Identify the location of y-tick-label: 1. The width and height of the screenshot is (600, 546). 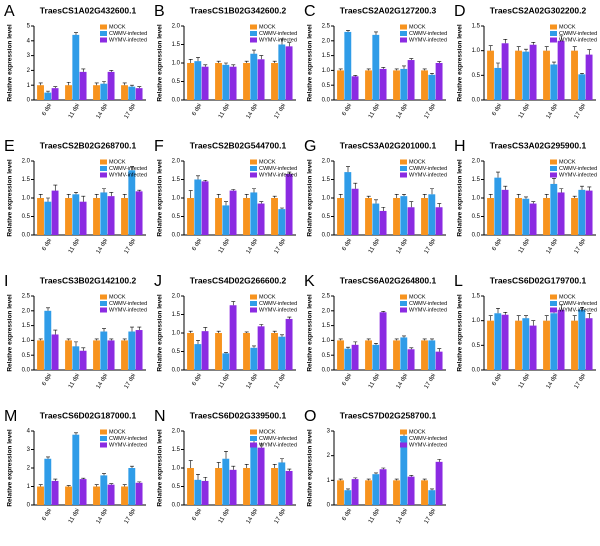
(29, 86).